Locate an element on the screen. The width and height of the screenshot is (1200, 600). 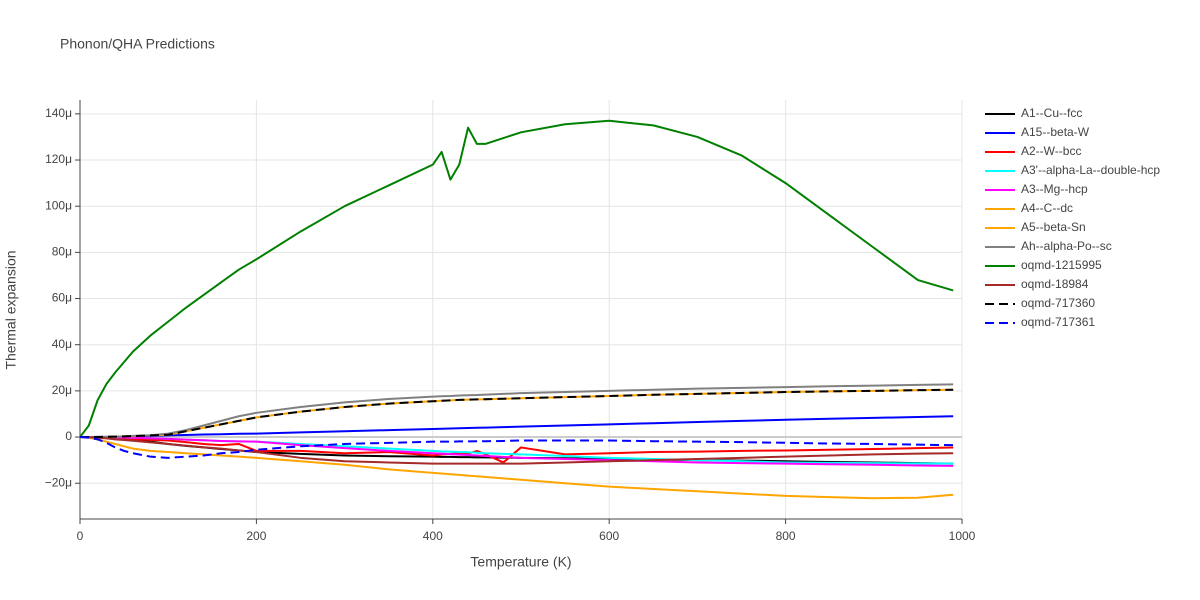
y-tick-label: −20μ is located at coordinates (58, 482).